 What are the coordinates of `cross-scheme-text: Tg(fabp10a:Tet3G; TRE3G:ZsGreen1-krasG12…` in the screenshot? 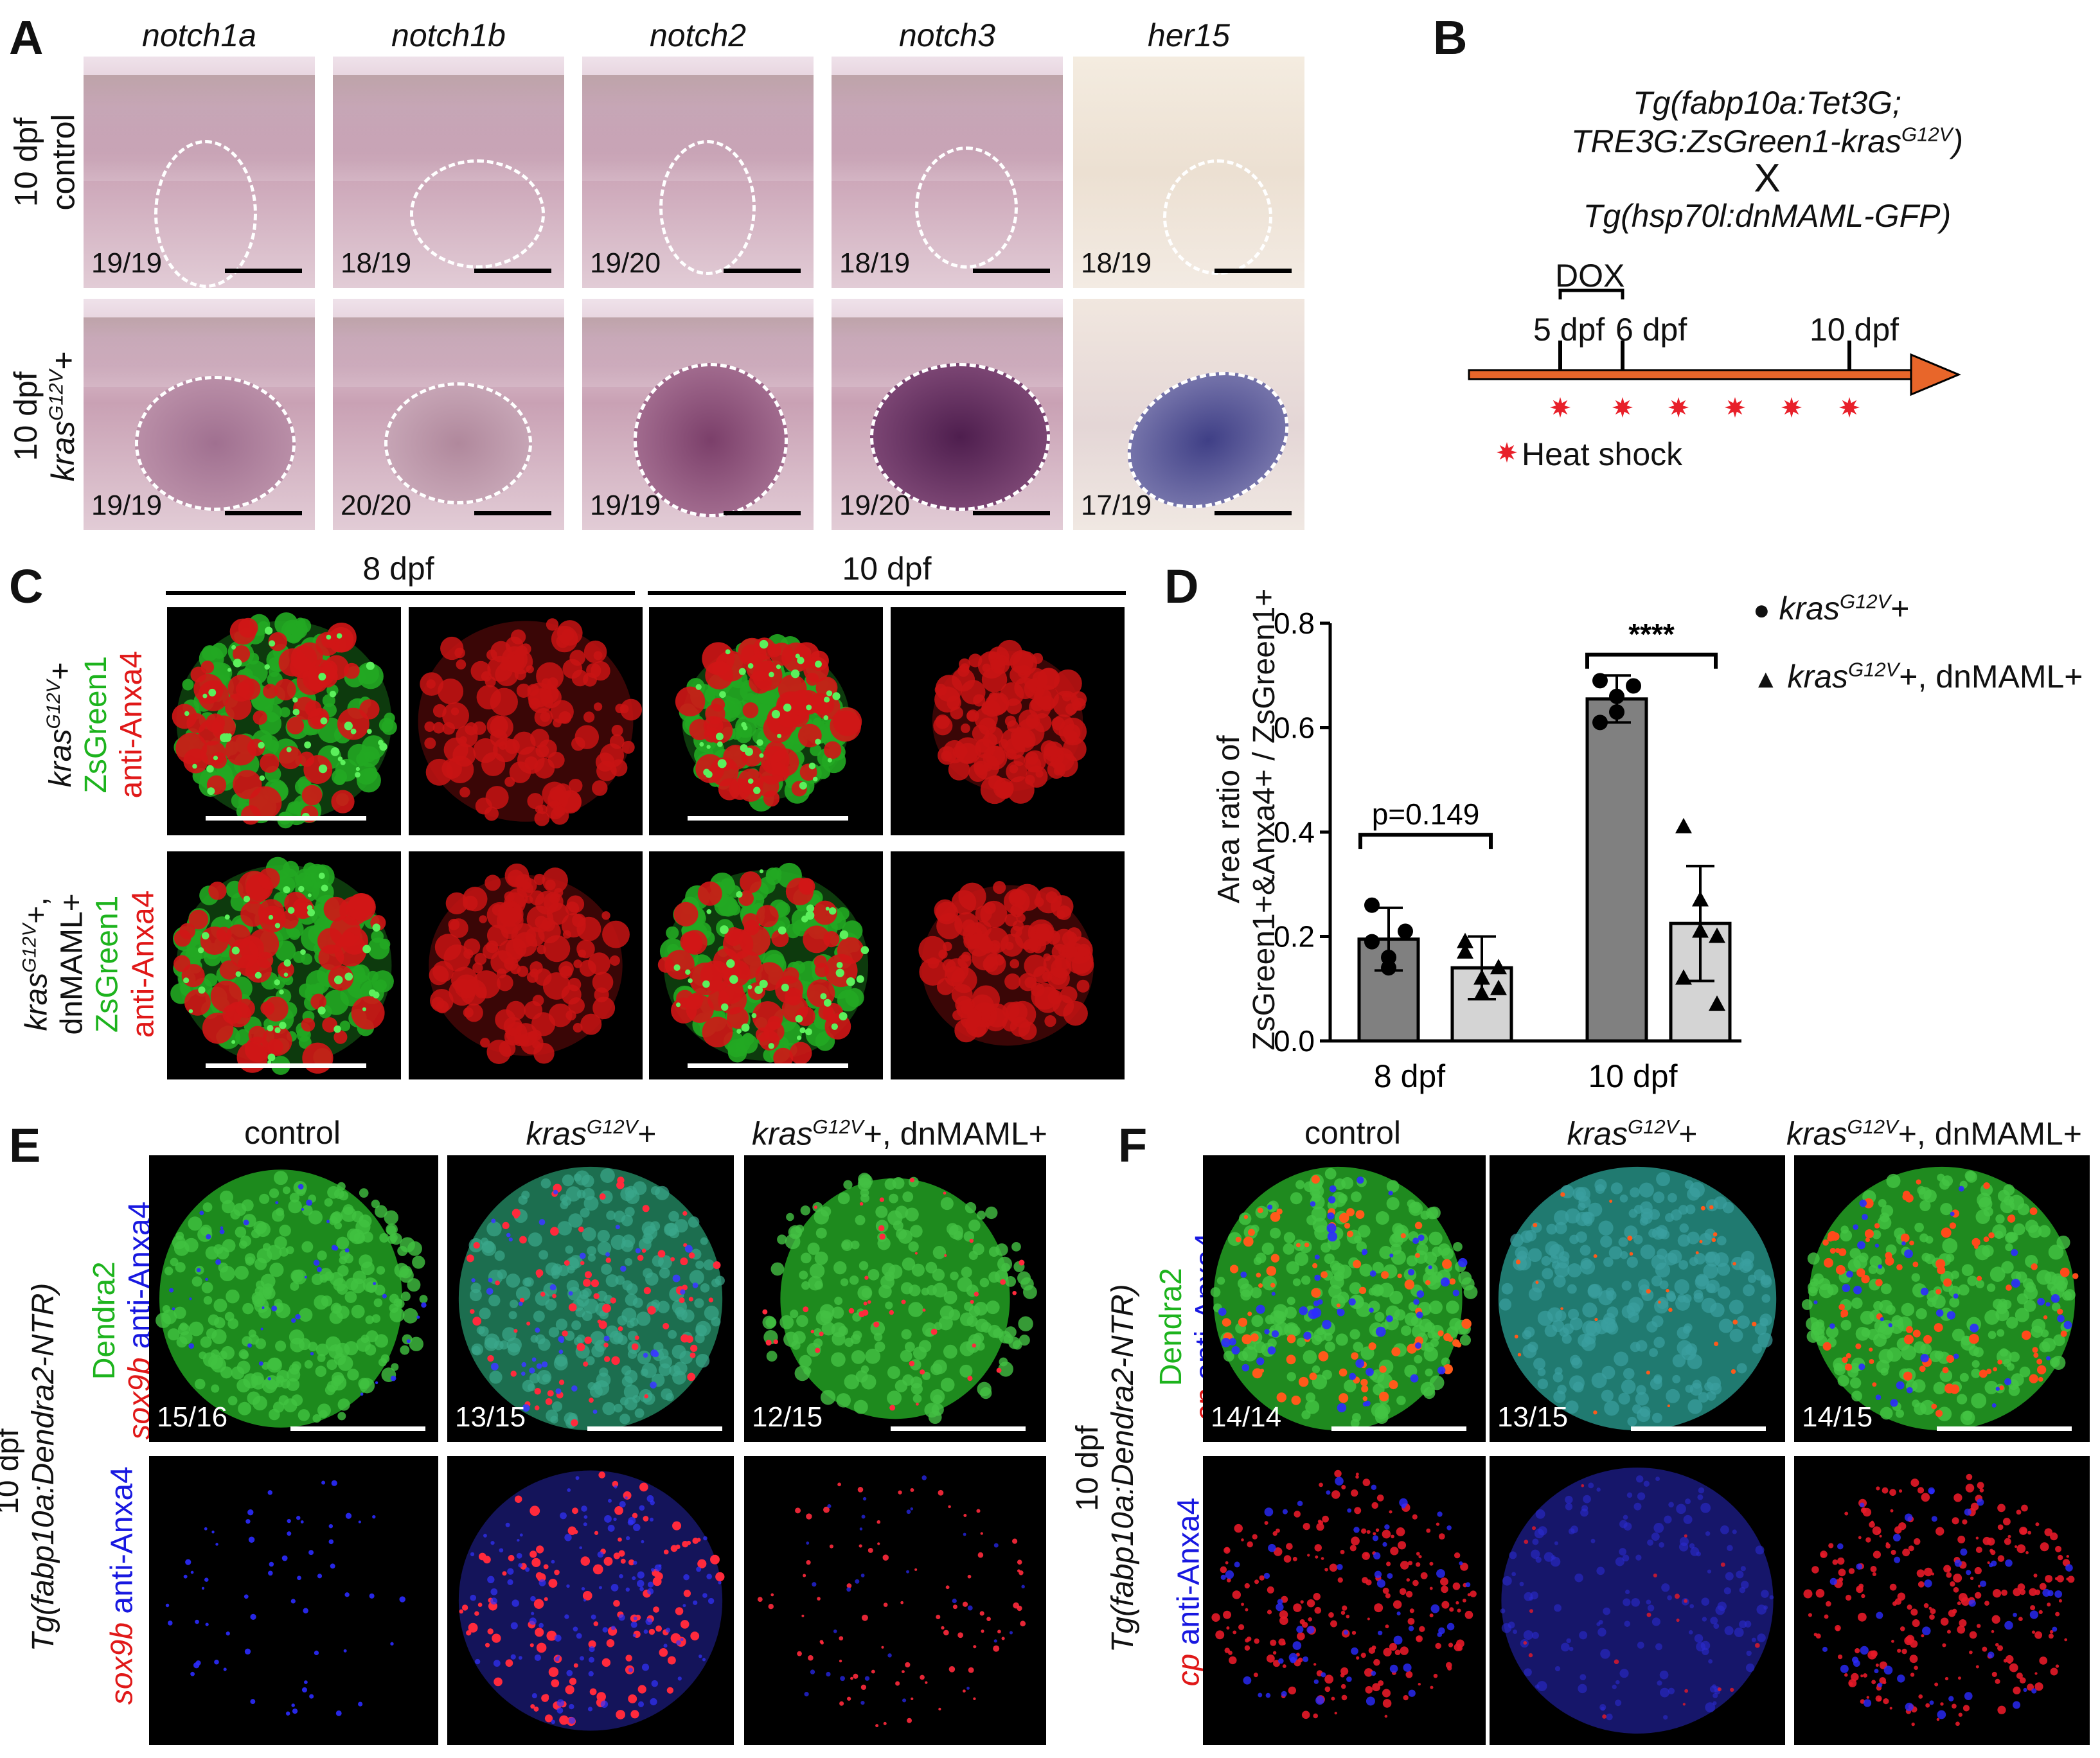 It's located at (1767, 160).